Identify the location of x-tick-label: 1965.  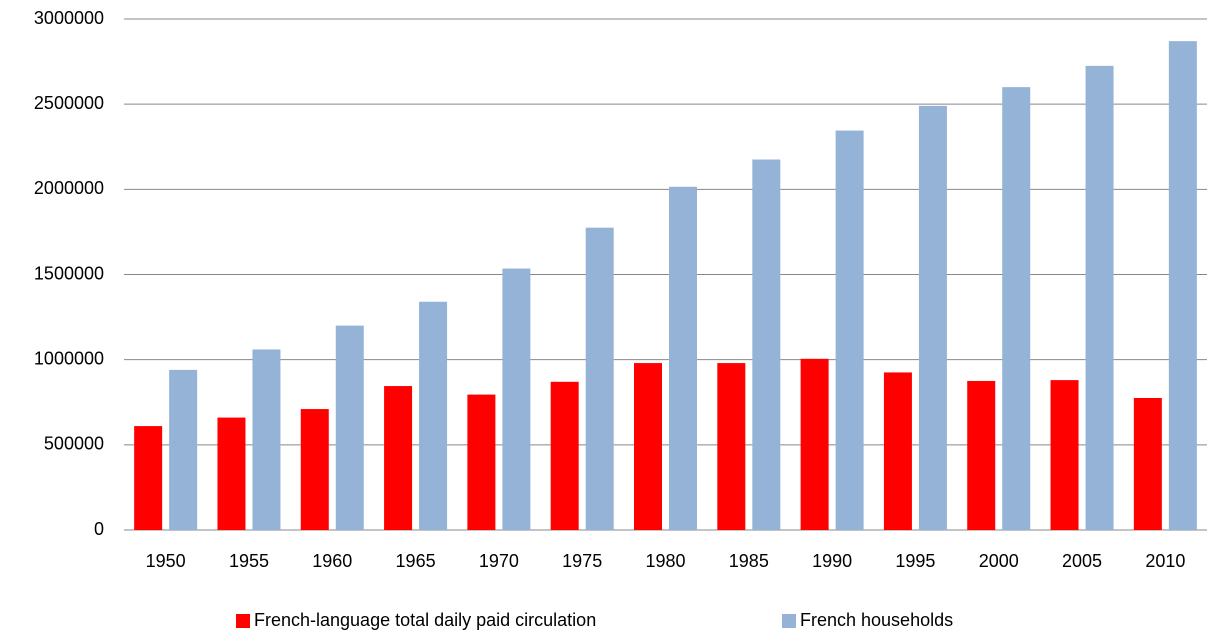
(416, 561).